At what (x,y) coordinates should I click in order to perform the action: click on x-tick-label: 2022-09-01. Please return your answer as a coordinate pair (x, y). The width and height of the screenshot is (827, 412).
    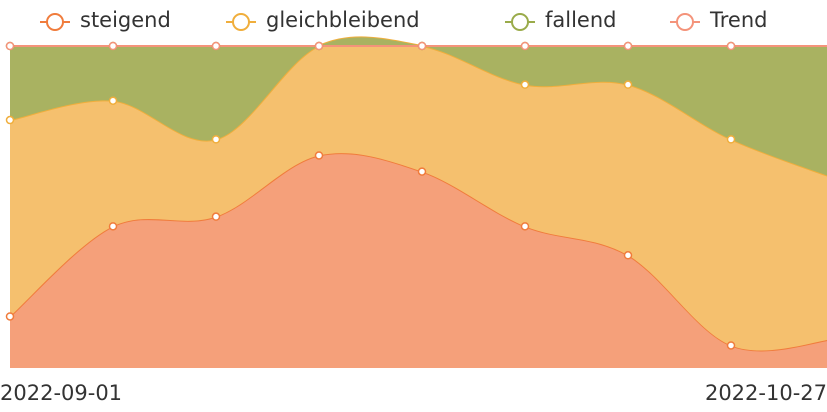
    Looking at the image, I should click on (61, 393).